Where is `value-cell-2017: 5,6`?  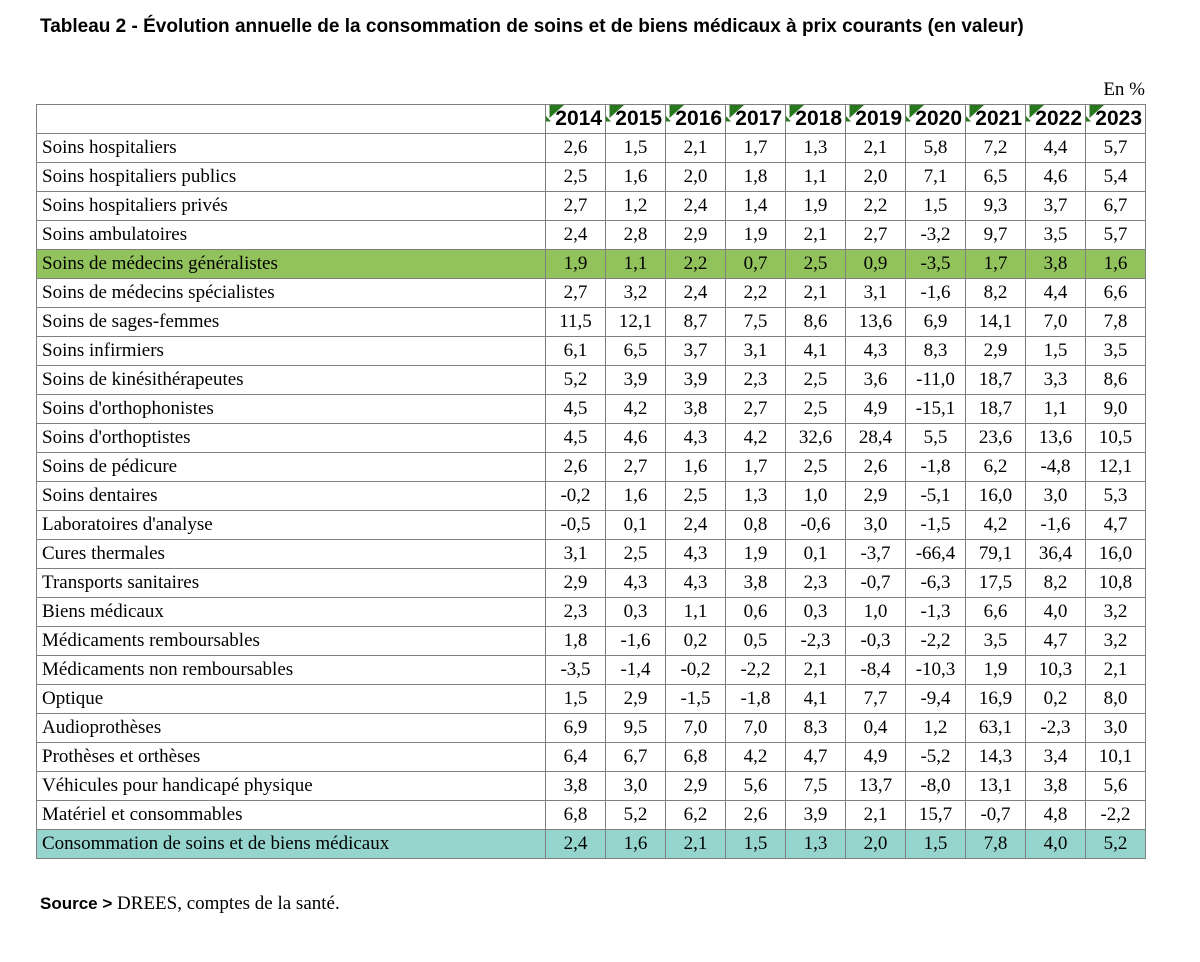
value-cell-2017: 5,6 is located at coordinates (755, 786).